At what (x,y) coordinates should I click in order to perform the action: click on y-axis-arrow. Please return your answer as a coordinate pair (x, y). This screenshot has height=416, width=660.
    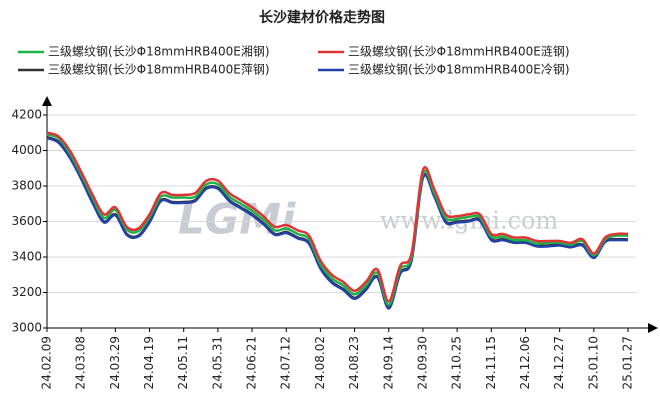
    Looking at the image, I should click on (47, 101).